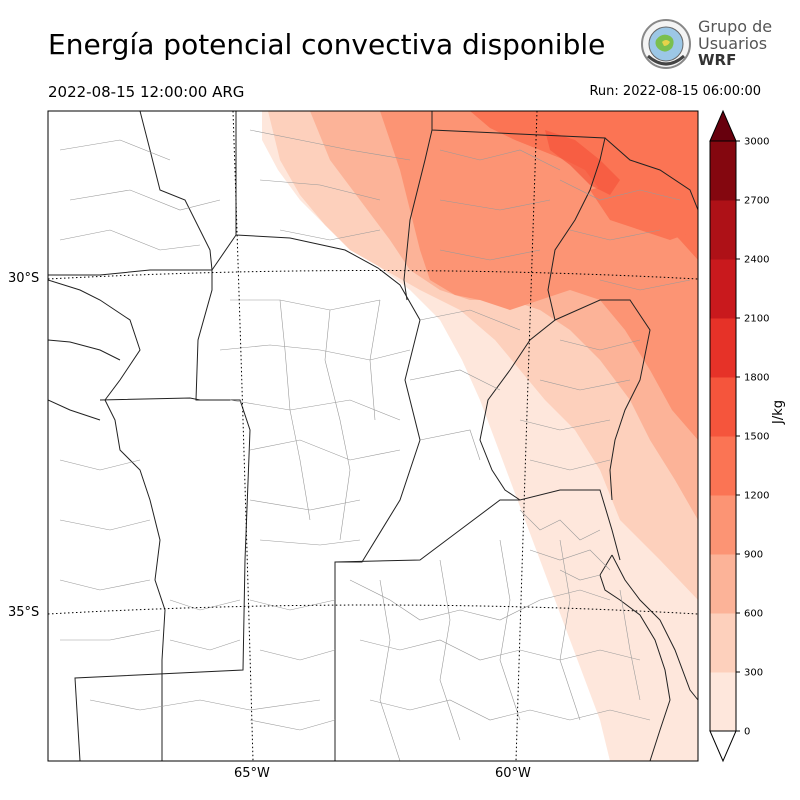 This screenshot has height=800, width=800. What do you see at coordinates (24, 278) in the screenshot?
I see `lat-label-30s: 30°S` at bounding box center [24, 278].